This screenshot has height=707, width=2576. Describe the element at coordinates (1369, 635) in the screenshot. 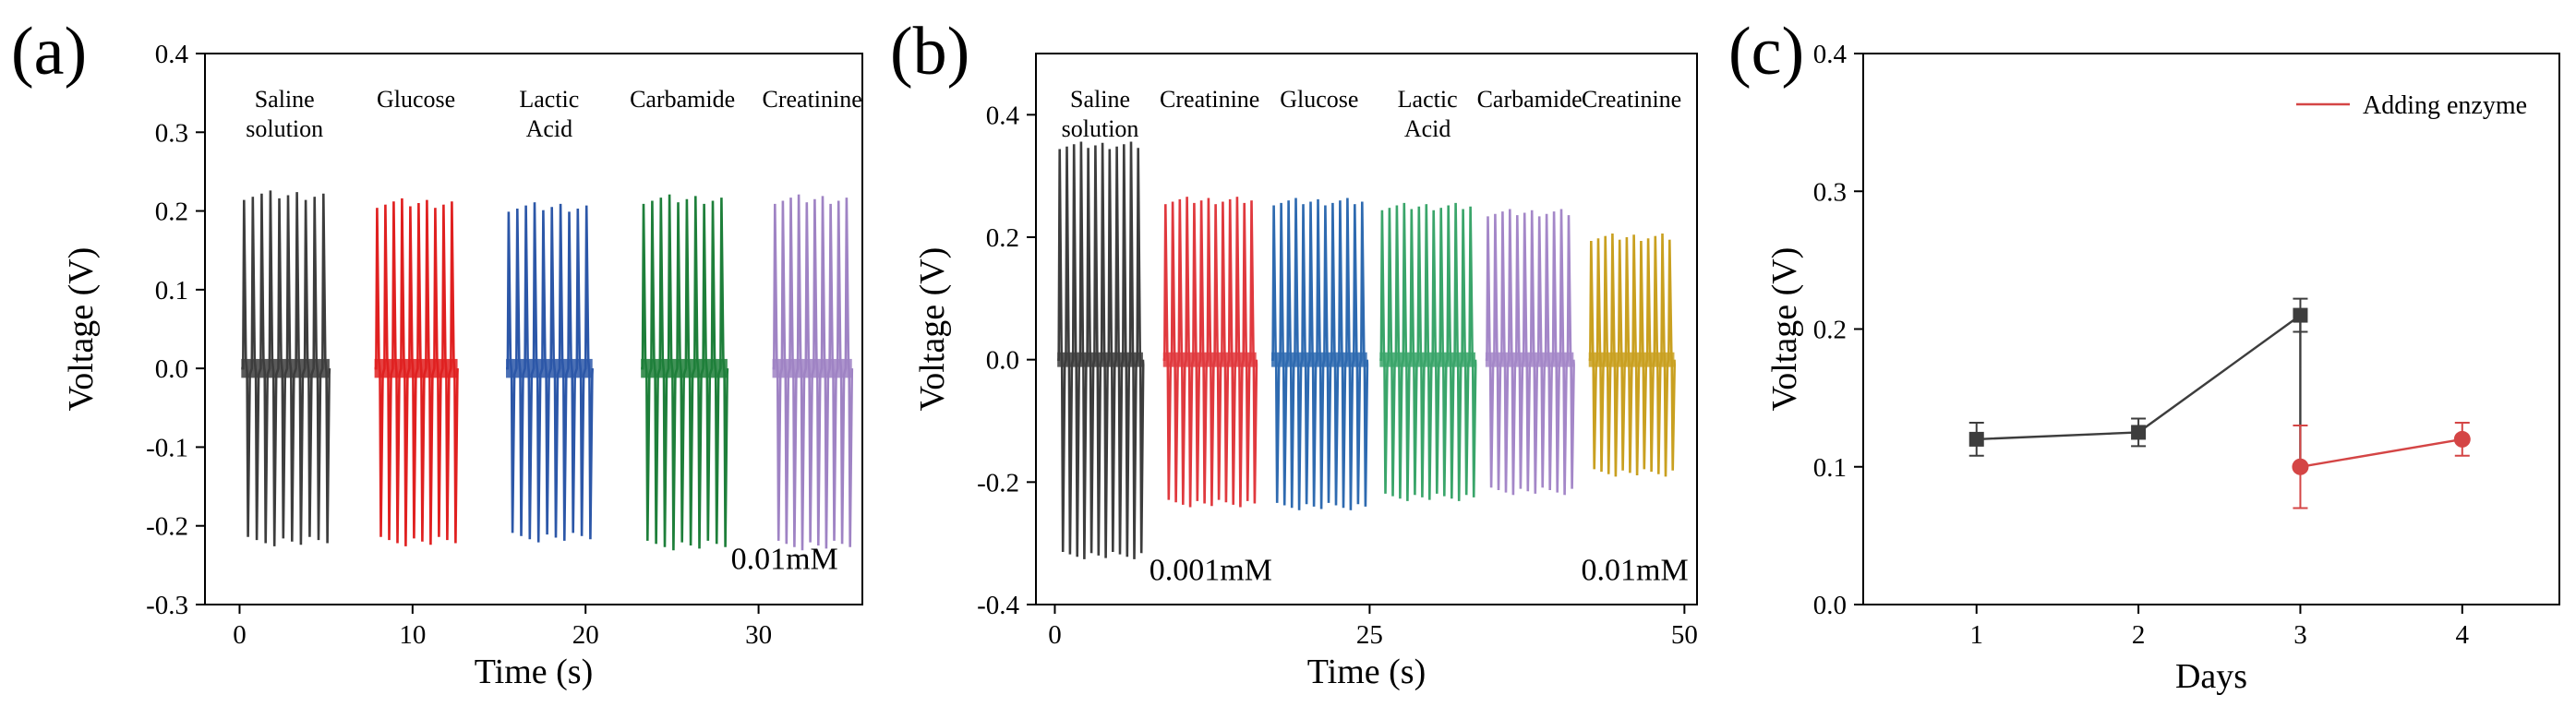

I see `x-tick-label: 25` at that location.